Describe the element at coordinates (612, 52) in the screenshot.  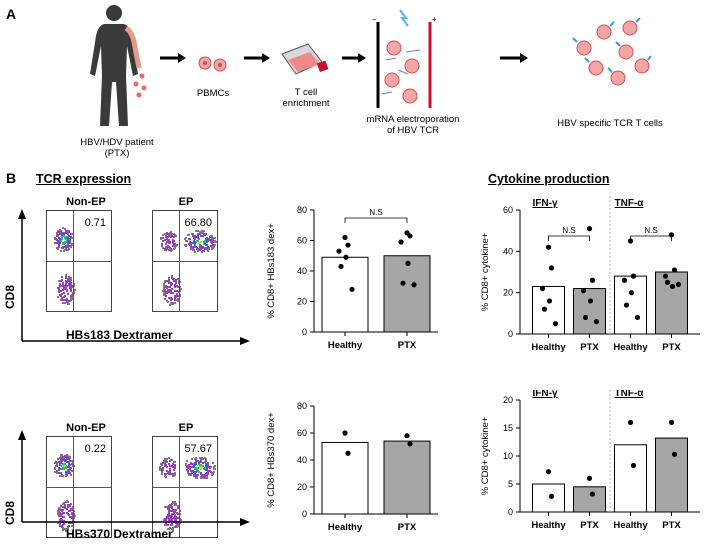
I see `tcr-t-cells-icon` at that location.